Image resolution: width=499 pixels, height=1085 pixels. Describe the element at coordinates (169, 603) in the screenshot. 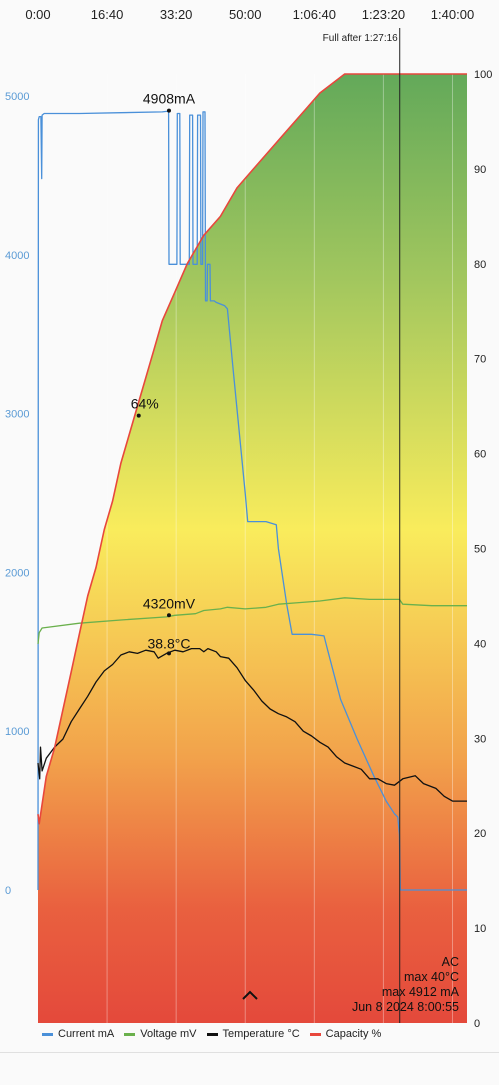

I see `peak-label: 4320mV` at that location.